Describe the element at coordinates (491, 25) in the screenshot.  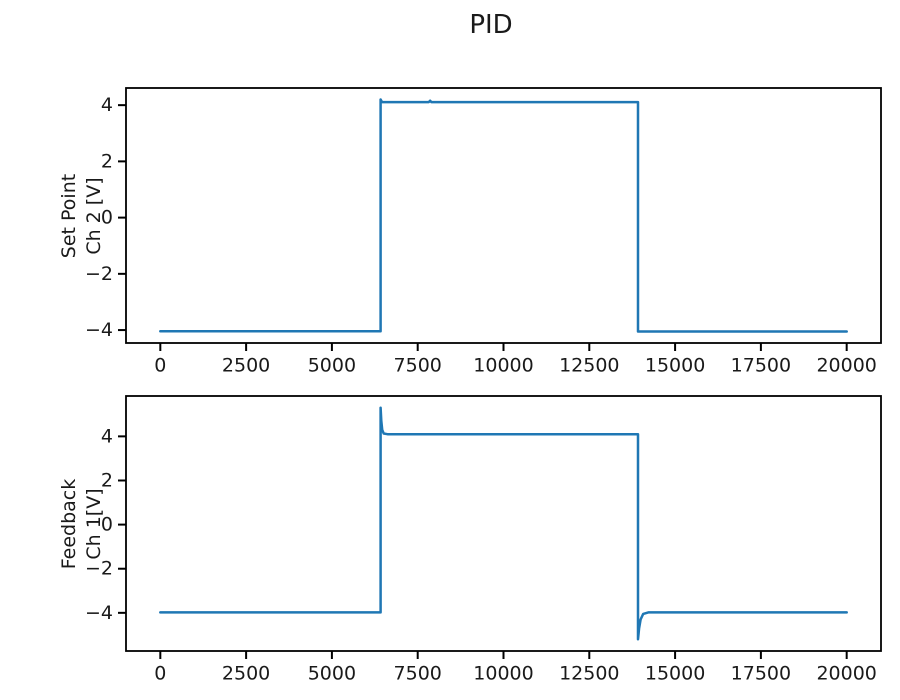
I see `figure-title: PID` at that location.